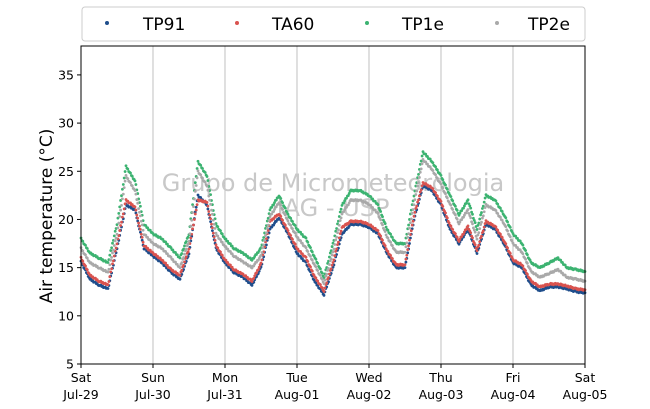 This screenshot has width=650, height=409. What do you see at coordinates (333, 183) in the screenshot?
I see `watermark-line-1: Grupo de Micrometeorologia` at bounding box center [333, 183].